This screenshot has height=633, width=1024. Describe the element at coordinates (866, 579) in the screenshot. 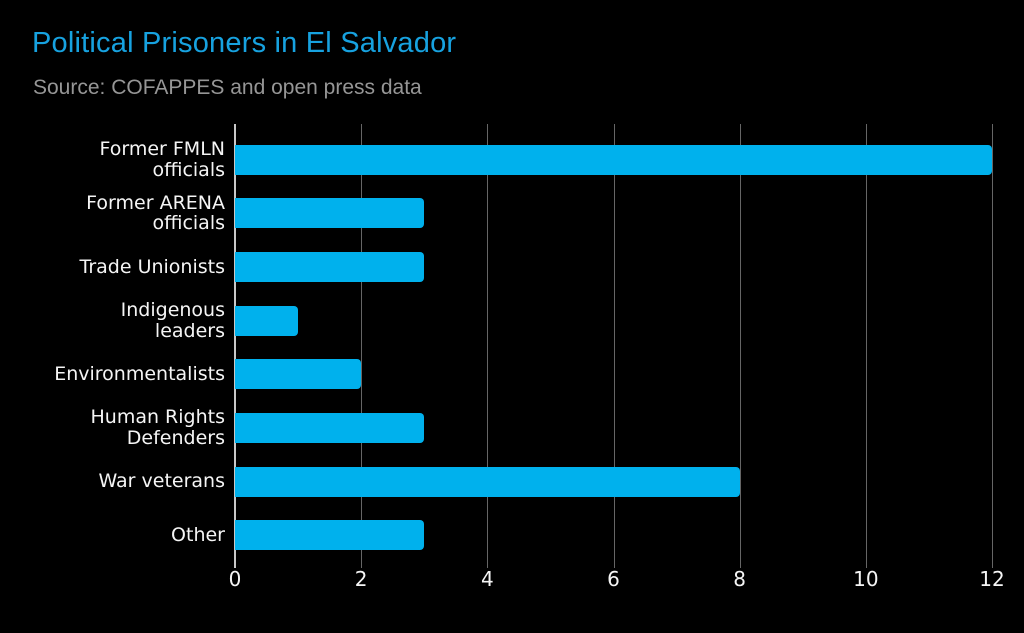

I see `x-tick-label-10: 10` at that location.